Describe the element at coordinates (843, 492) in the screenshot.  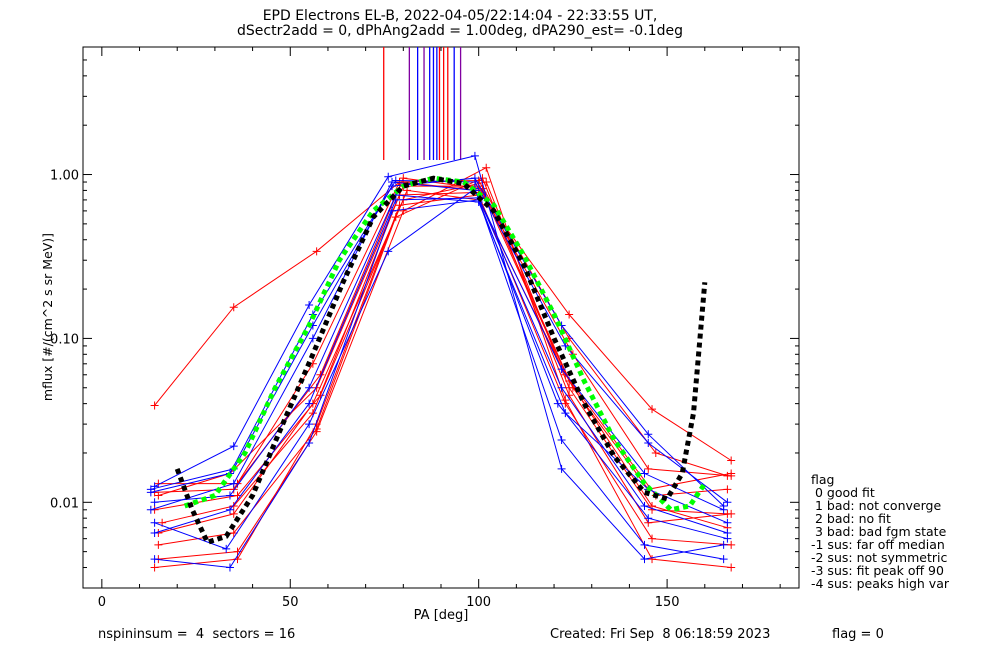
I see `legend-item: 0 good fit` at that location.